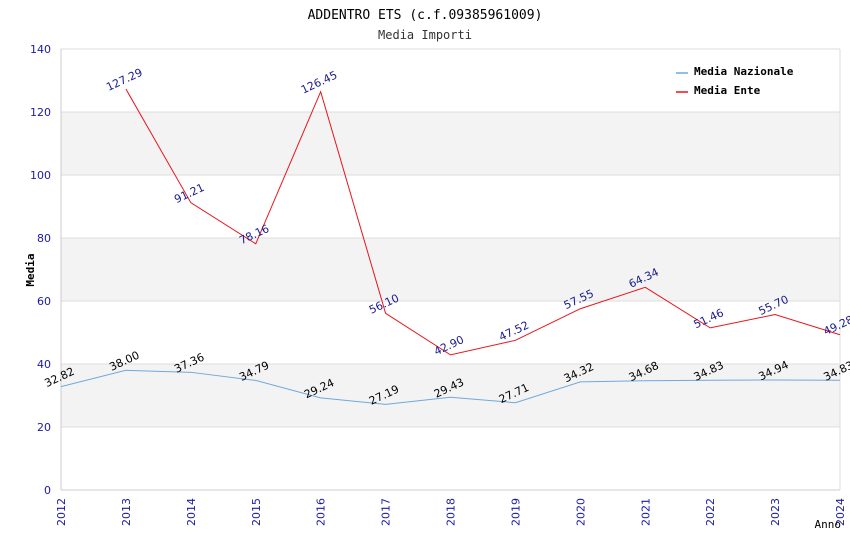 The image size is (850, 550). What do you see at coordinates (840, 512) in the screenshot?
I see `x-tick-label-2024: 2024` at bounding box center [840, 512].